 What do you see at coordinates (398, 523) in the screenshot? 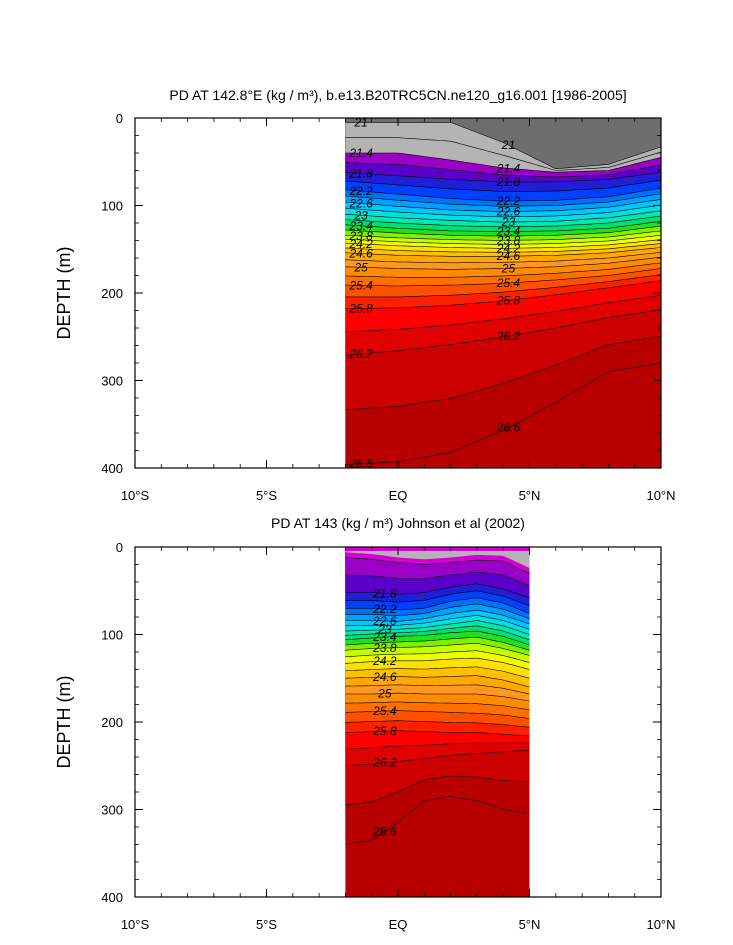
I see `panel-bottom-title: PD AT 143 (kg / m³) Johnson et al (2002)` at bounding box center [398, 523].